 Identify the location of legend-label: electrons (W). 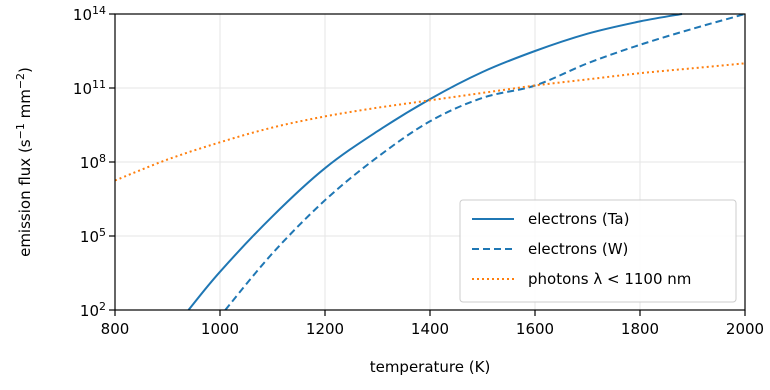
(578, 249).